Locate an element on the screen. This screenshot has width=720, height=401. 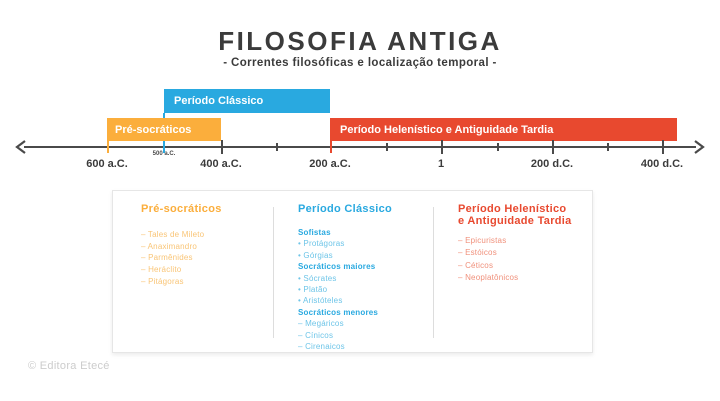
column-header-line2: e Antiguidade Tardia is located at coordinates (515, 221).